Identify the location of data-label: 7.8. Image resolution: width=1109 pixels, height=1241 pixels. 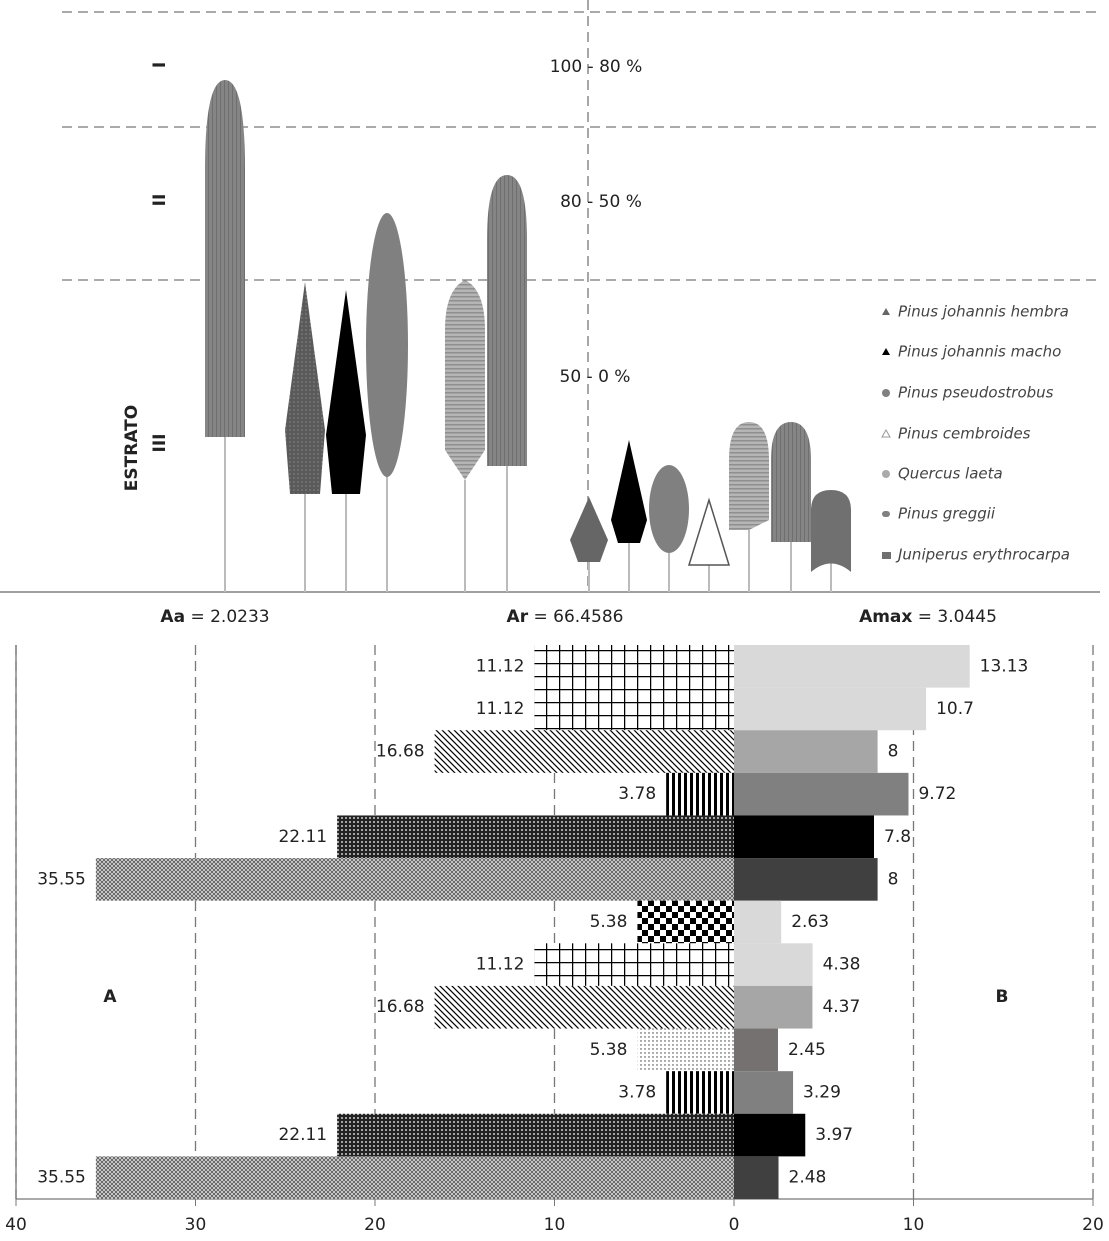
(897, 837).